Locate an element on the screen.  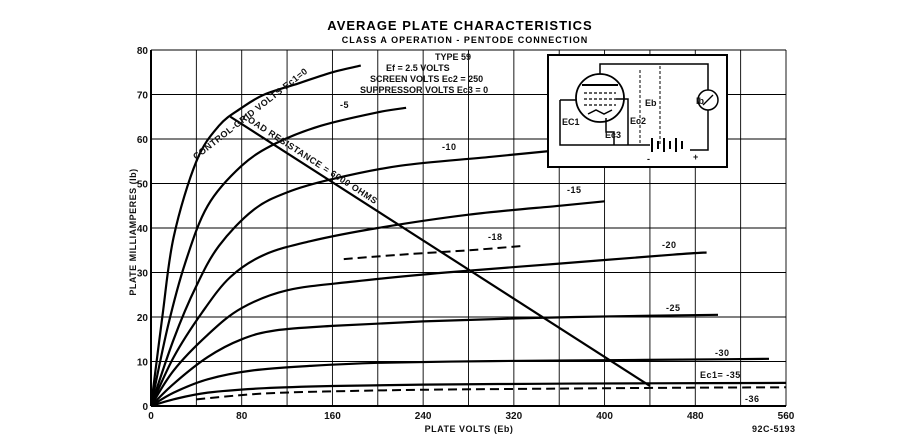
filament-voltage: Ef = 2.5 VOLTS is located at coordinates (418, 68).